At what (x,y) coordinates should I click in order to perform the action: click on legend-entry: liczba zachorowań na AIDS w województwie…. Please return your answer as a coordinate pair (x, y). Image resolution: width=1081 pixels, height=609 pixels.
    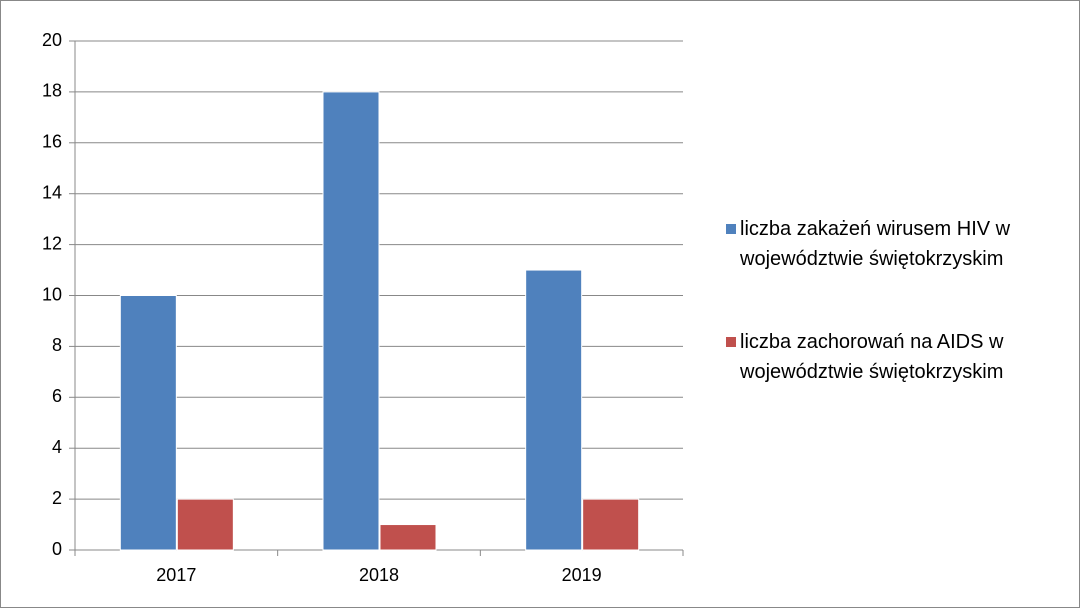
    Looking at the image, I should click on (872, 357).